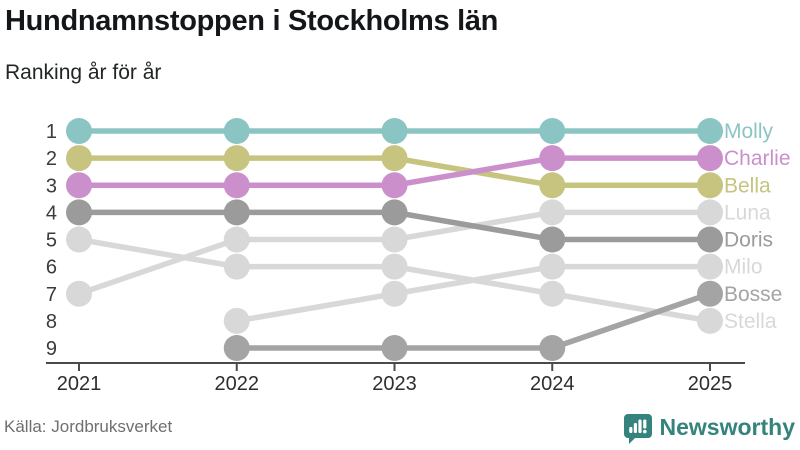  I want to click on series-label-charlie: Charlie, so click(757, 158).